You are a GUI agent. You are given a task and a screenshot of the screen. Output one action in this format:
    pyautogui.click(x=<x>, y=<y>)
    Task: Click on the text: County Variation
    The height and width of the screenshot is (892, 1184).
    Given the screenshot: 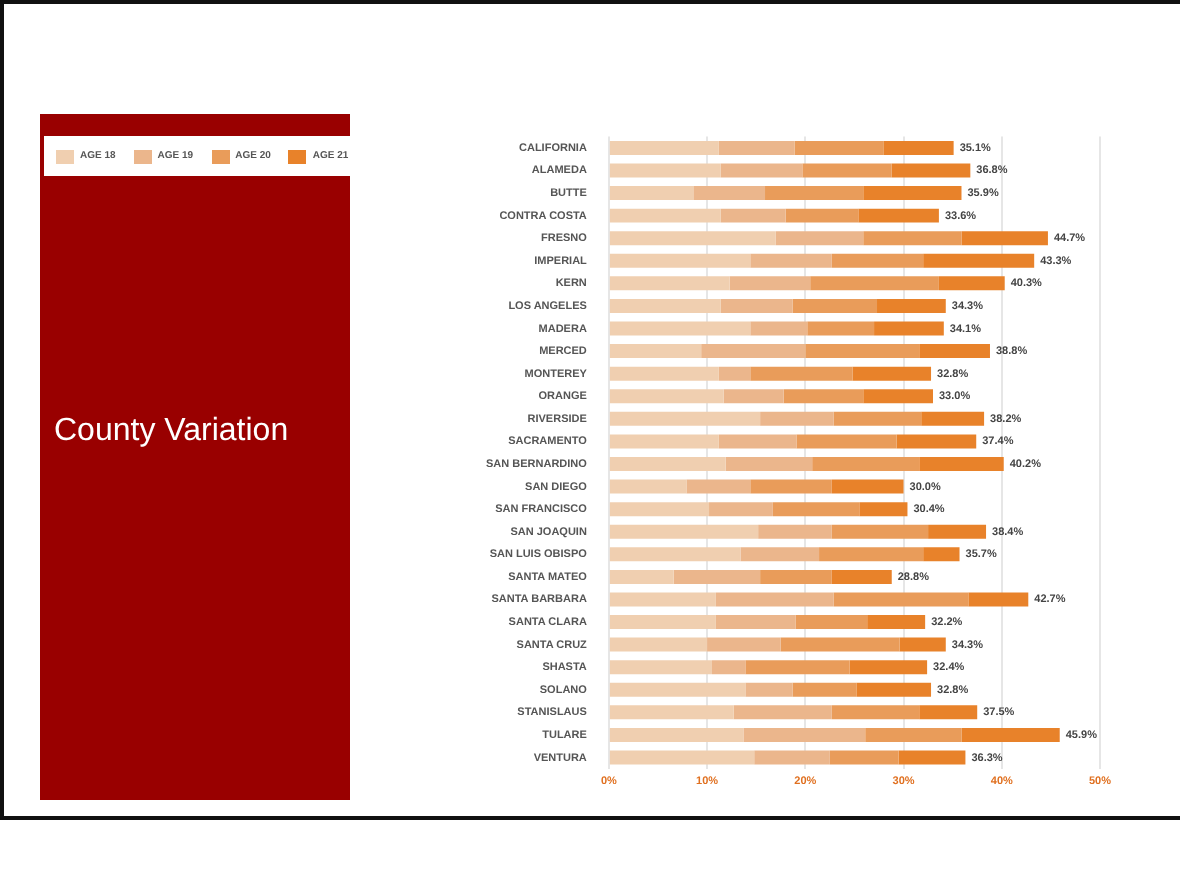 What is the action you would take?
    pyautogui.click(x=172, y=431)
    